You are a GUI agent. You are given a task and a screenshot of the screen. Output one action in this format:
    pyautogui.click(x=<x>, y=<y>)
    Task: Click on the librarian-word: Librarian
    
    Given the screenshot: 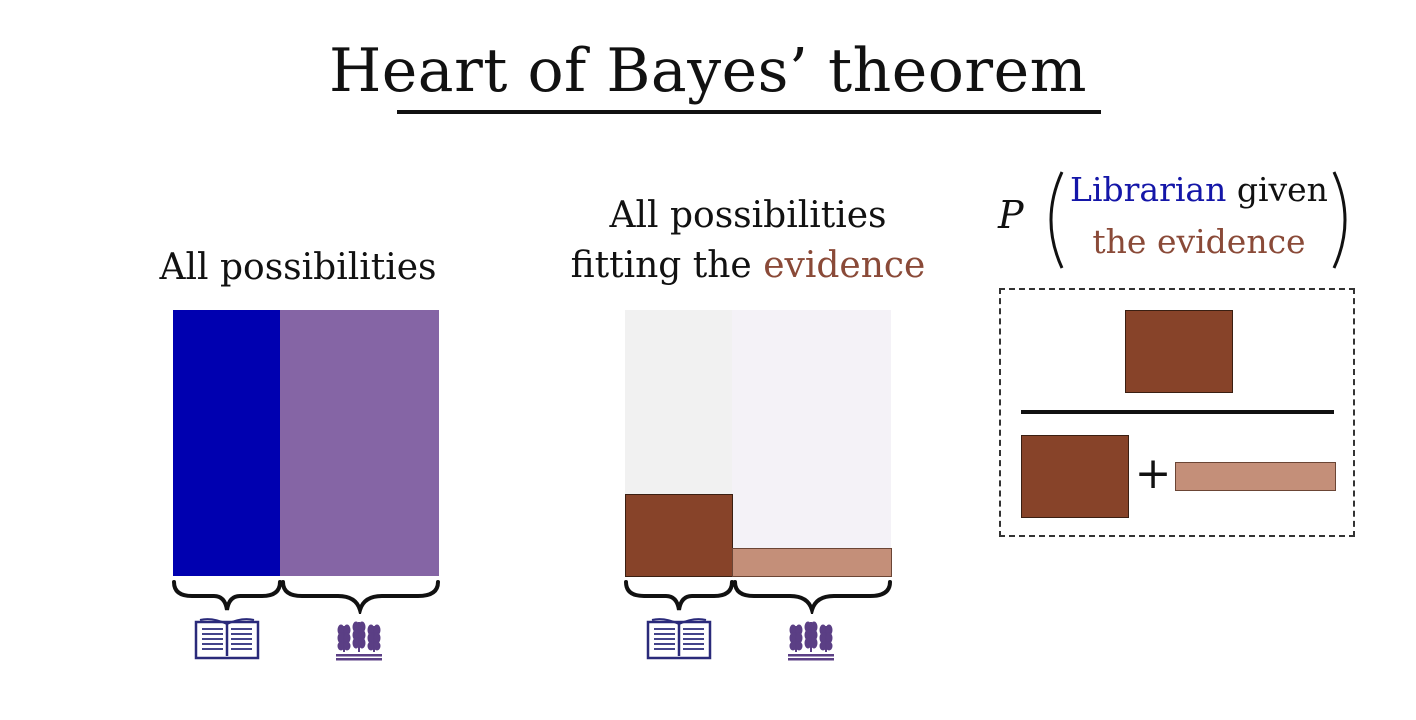 What is the action you would take?
    pyautogui.click(x=1148, y=189)
    